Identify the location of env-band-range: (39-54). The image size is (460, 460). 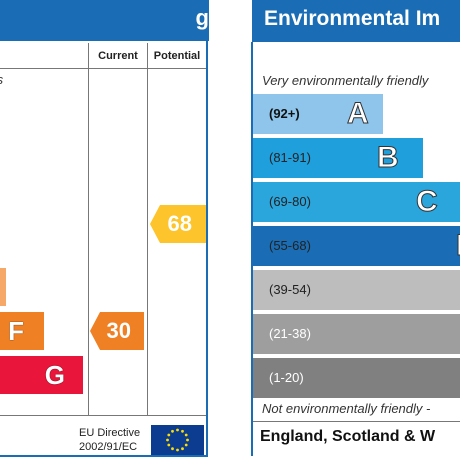
(290, 289).